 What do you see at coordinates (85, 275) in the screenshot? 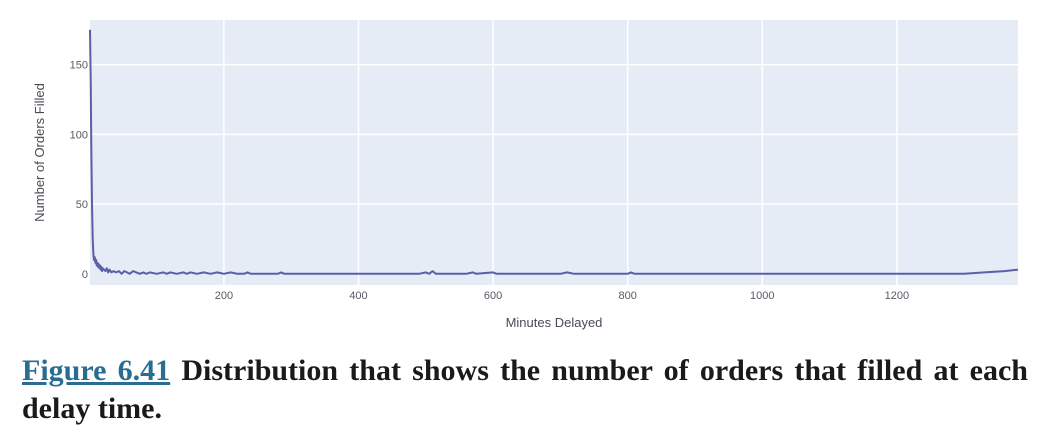
I see `y-tick-label: 0` at bounding box center [85, 275].